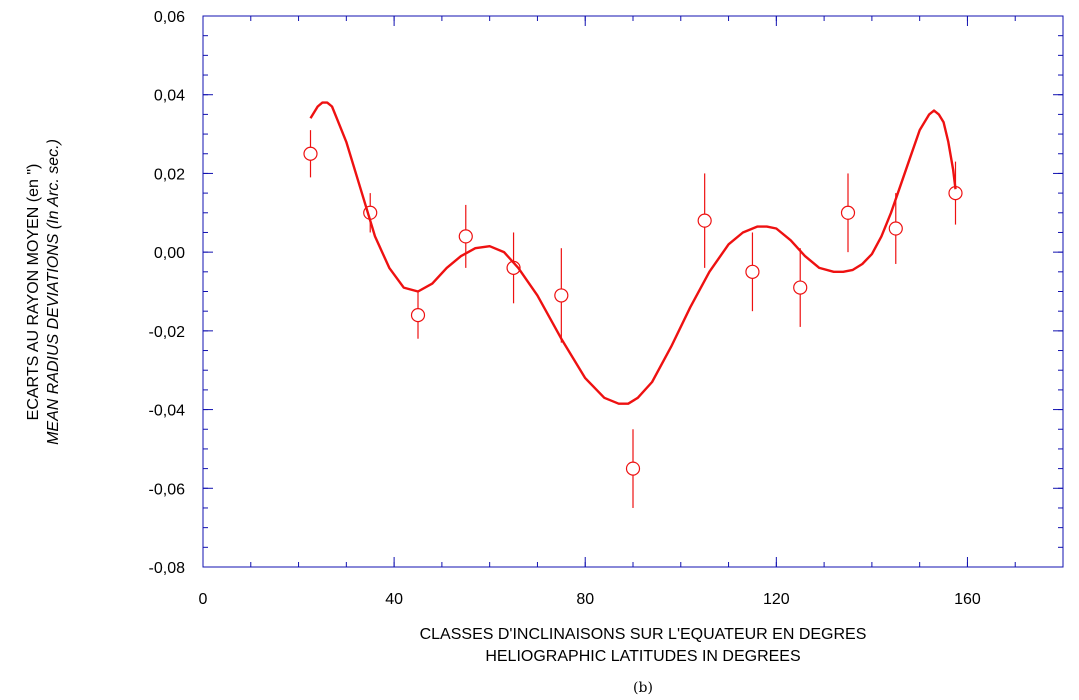 Image resolution: width=1079 pixels, height=700 pixels. I want to click on y-tick-labels: -0,08 -0,06 -0,04 -0,02 0,00 0,02 0,04 0,06, so click(167, 293).